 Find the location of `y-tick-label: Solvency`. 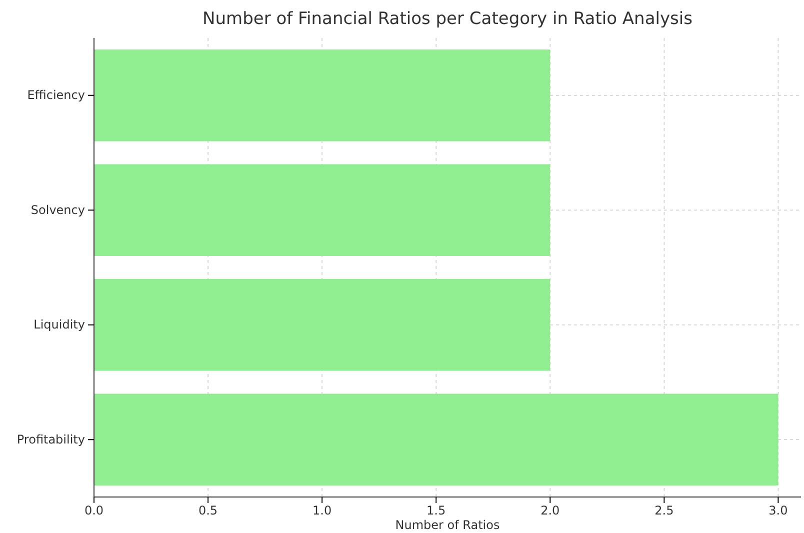

y-tick-label: Solvency is located at coordinates (57, 209).